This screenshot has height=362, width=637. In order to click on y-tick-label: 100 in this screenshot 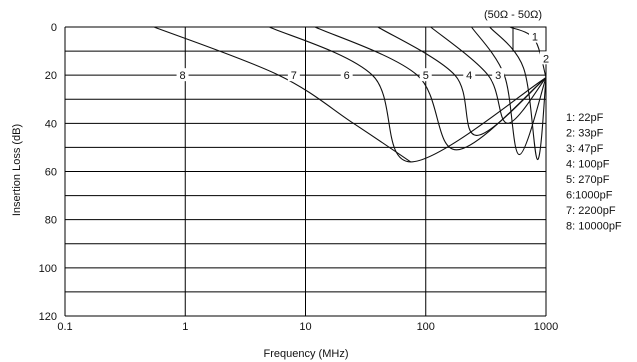, I will do `click(48, 269)`.